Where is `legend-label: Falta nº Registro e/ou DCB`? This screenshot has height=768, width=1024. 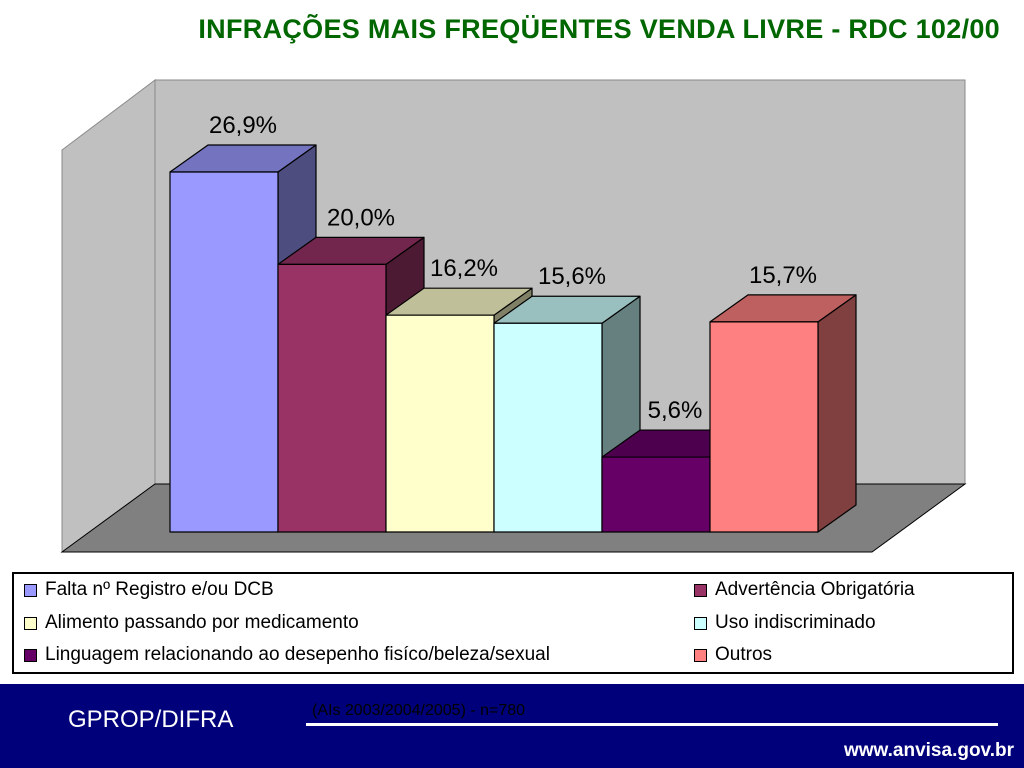 legend-label: Falta nº Registro e/ou DCB is located at coordinates (159, 589).